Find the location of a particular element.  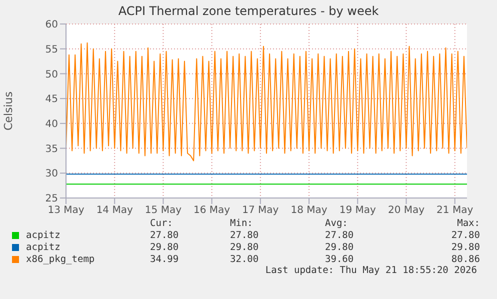

text: 39.60 is located at coordinates (340, 259).